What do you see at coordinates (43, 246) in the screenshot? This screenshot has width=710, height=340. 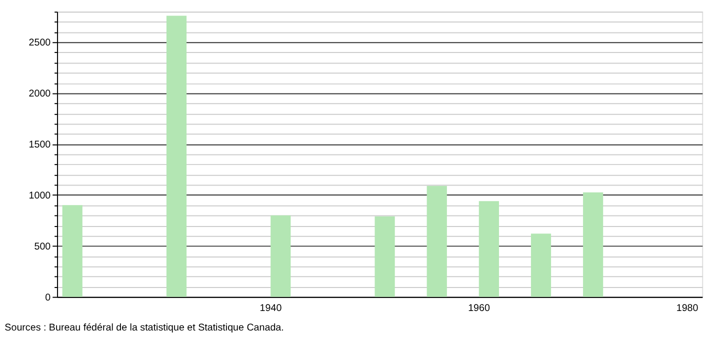 I see `y-tick-label: 500` at bounding box center [43, 246].